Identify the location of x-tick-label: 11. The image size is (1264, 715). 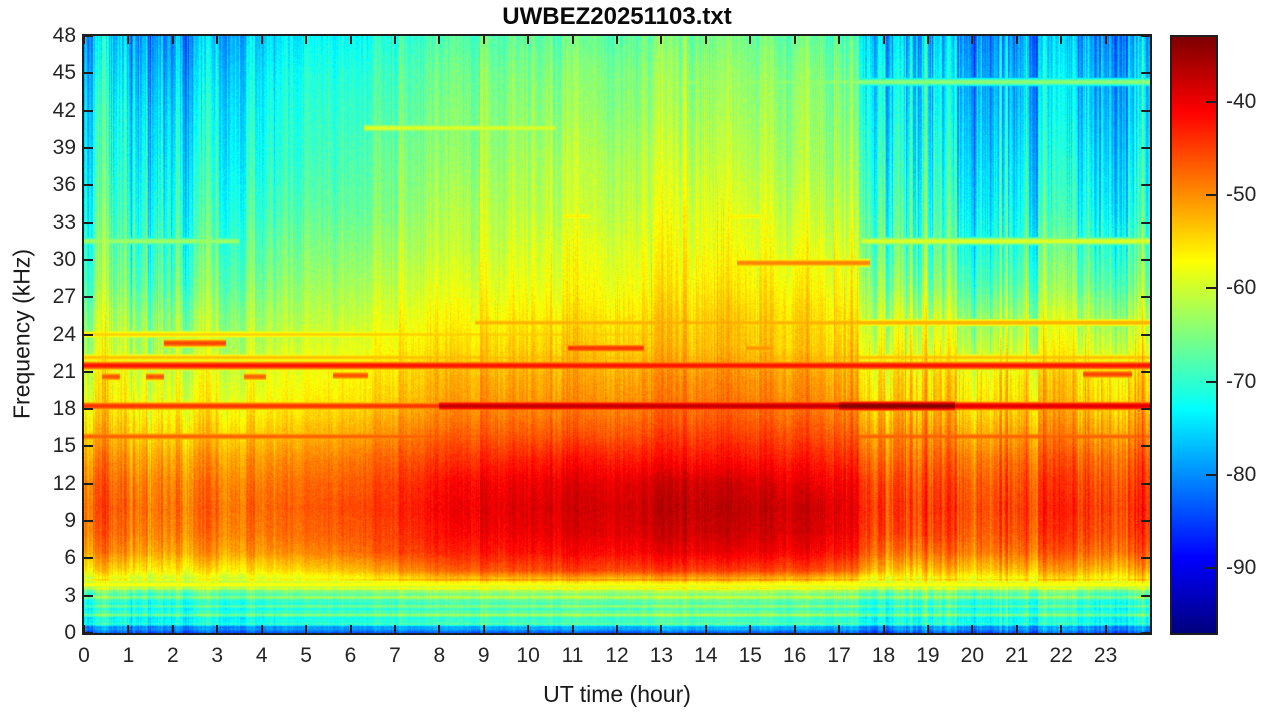
(572, 655).